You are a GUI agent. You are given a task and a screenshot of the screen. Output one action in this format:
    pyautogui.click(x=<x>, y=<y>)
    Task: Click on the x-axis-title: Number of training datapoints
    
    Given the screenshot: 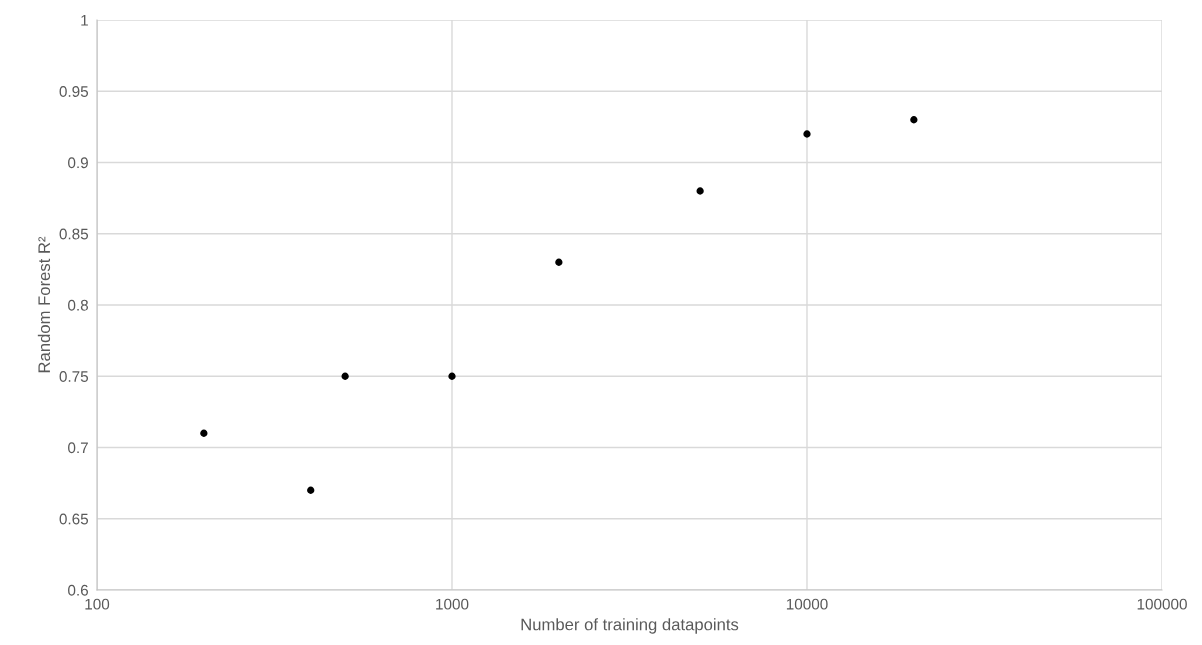 What is the action you would take?
    pyautogui.click(x=630, y=626)
    